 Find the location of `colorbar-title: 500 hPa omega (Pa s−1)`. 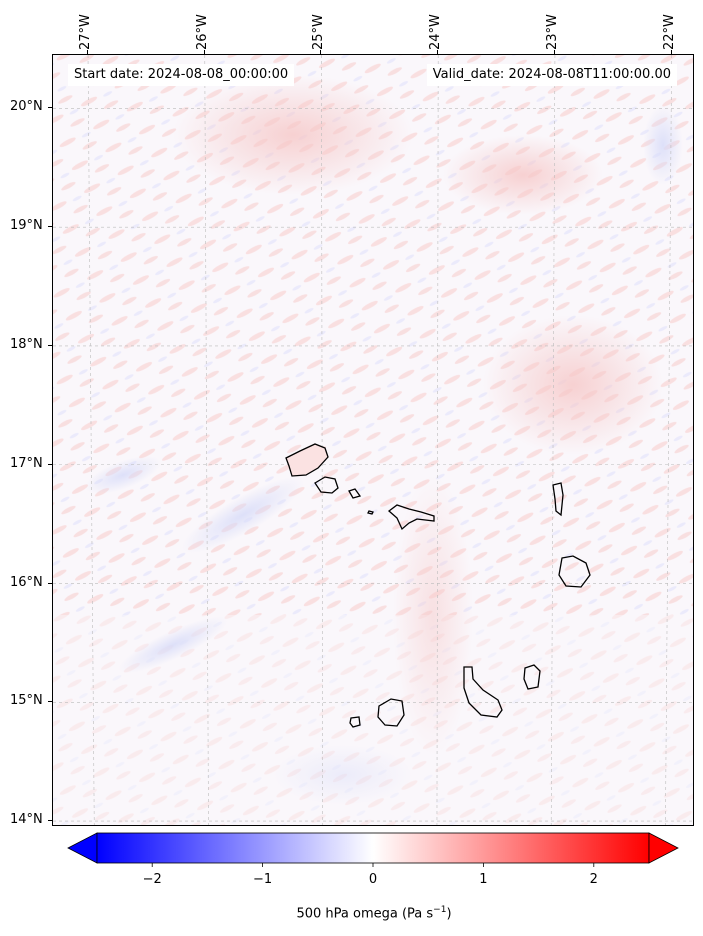

colorbar-title: 500 hPa omega (Pa s−1) is located at coordinates (351, 913).